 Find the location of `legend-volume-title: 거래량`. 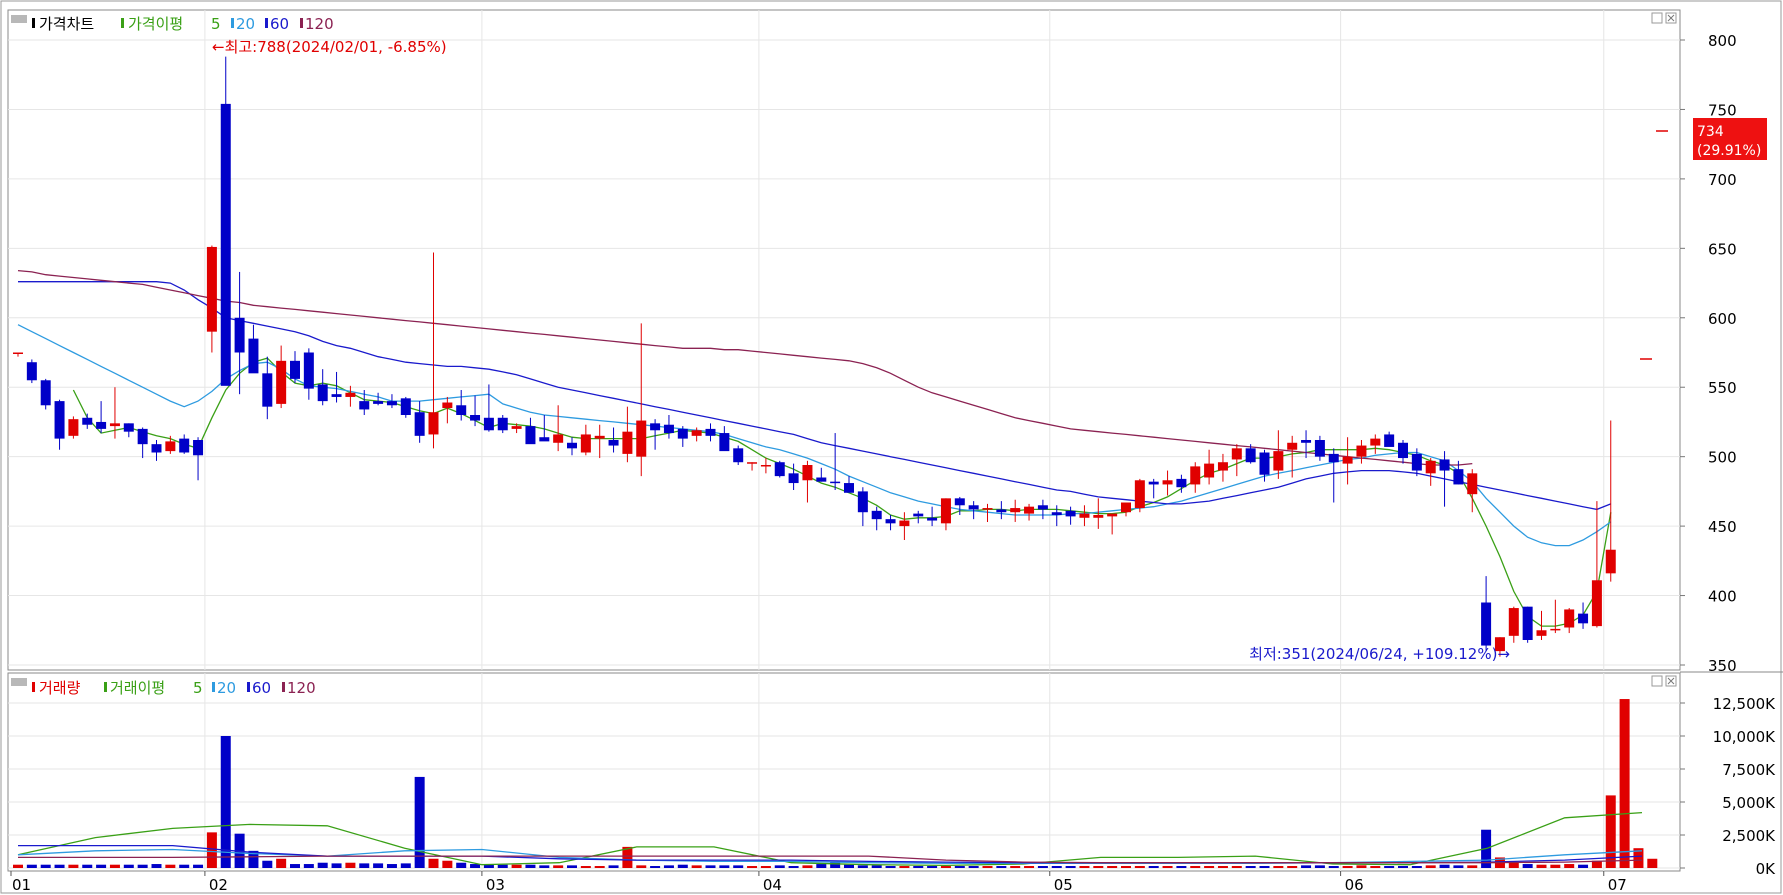

legend-volume-title: 거래량 is located at coordinates (60, 688).